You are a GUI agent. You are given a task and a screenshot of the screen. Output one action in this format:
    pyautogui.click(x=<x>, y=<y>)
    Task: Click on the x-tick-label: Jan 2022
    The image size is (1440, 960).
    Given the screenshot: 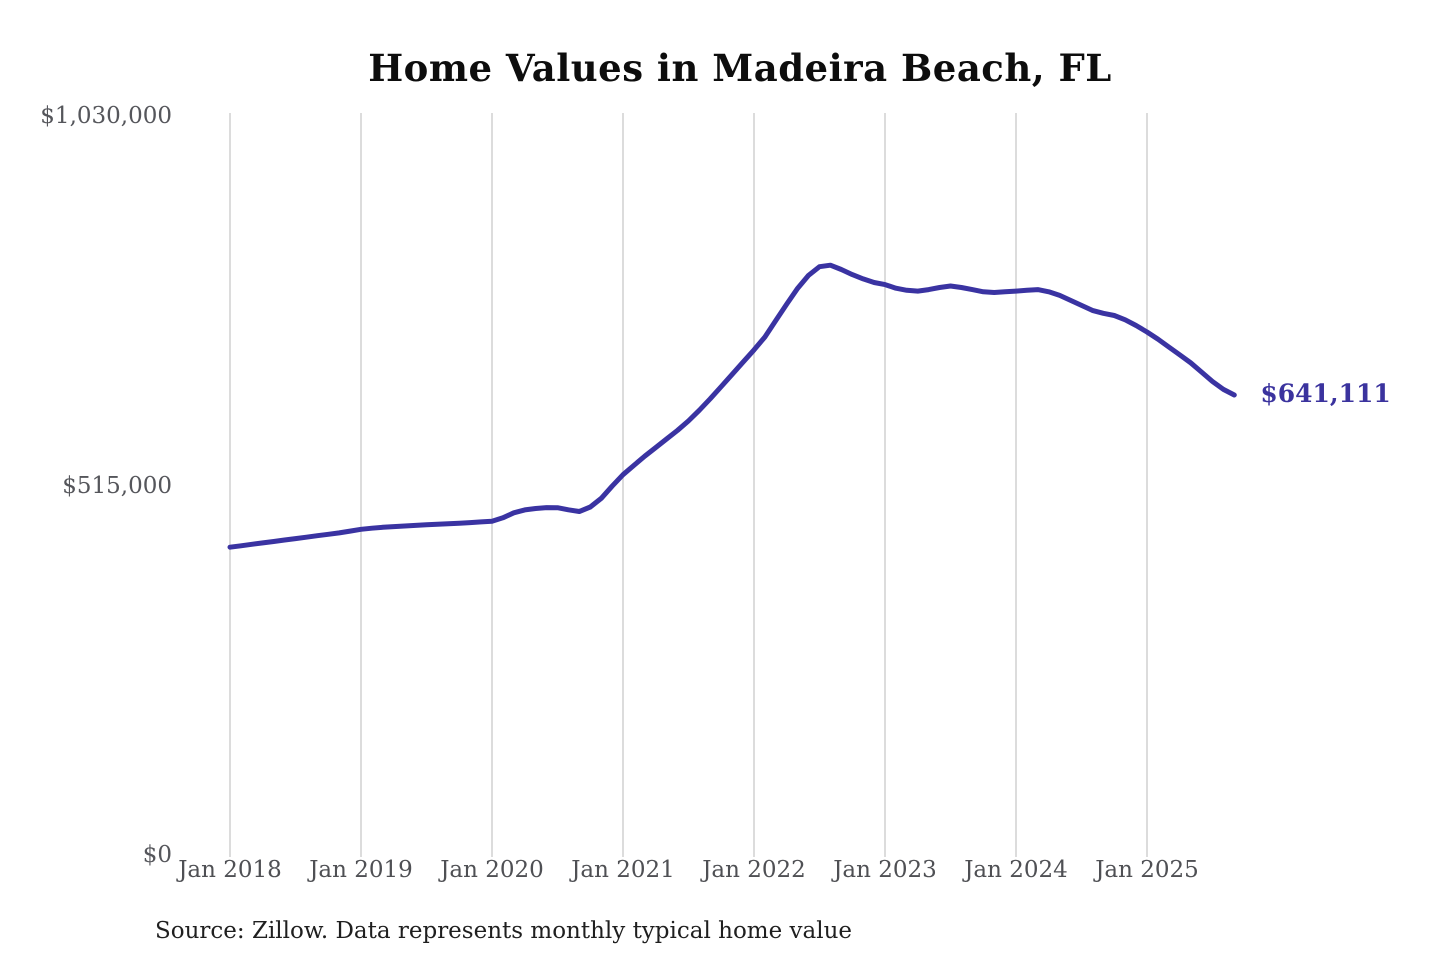 What is the action you would take?
    pyautogui.click(x=754, y=870)
    